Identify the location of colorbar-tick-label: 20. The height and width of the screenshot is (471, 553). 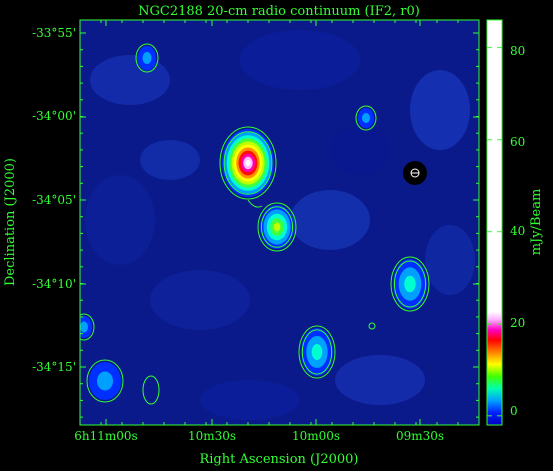
(517, 323).